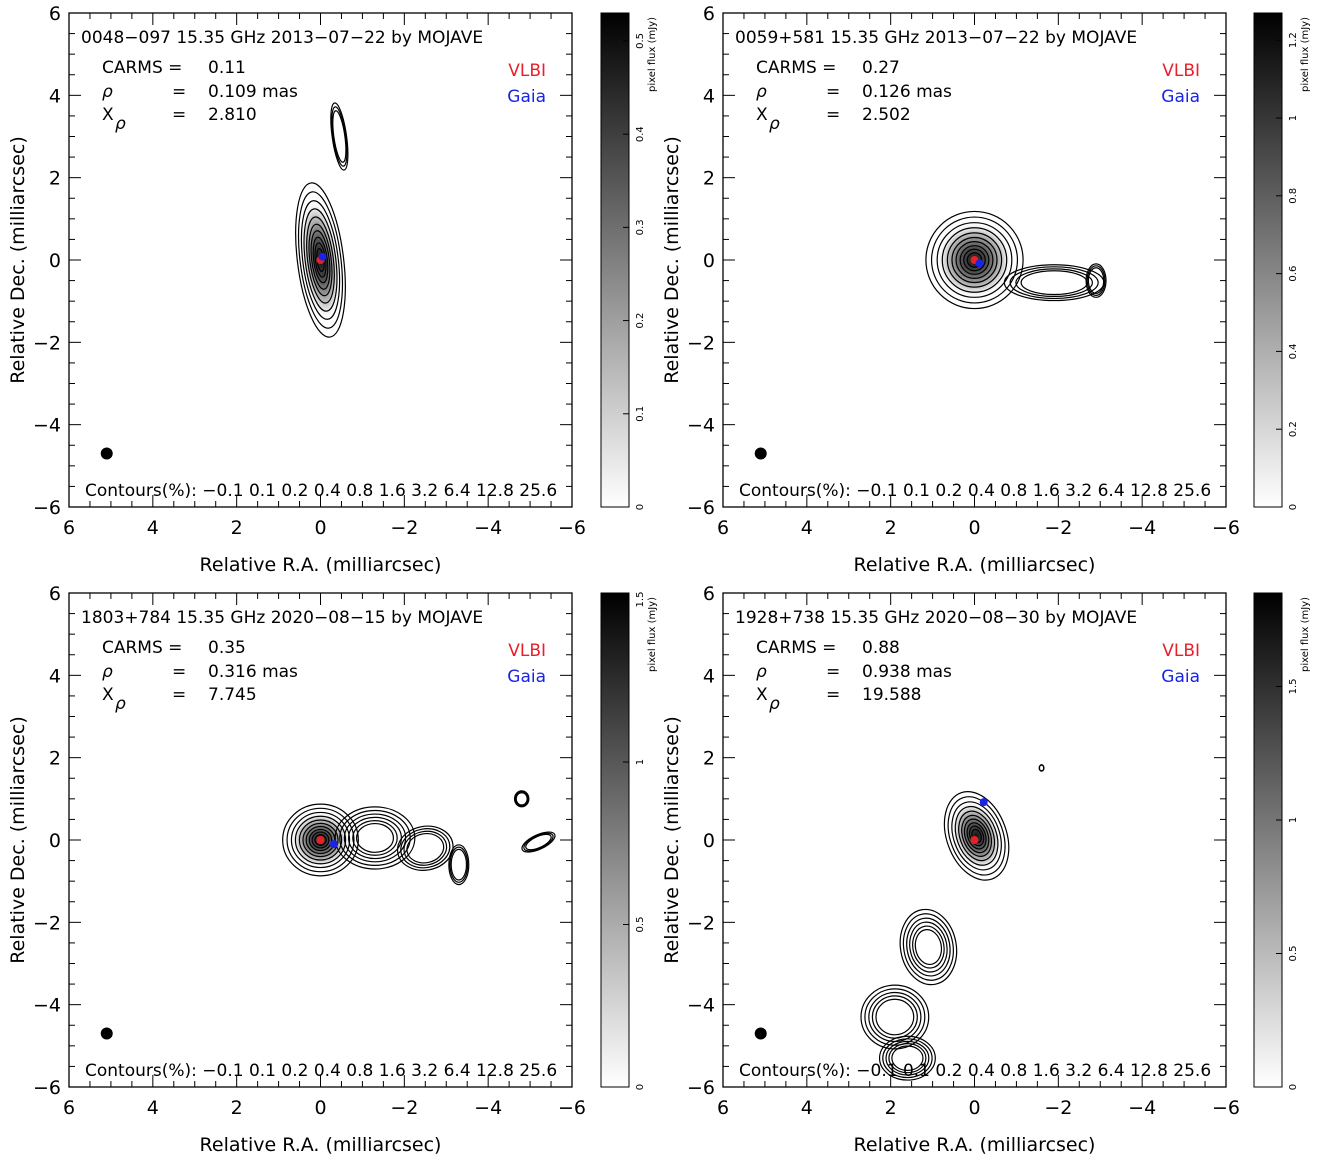 The image size is (1330, 1164). I want to click on colorbar: 0 0.1 0.2 0.3 0.4 0.5 pixel flux (mJy), so click(629, 261).